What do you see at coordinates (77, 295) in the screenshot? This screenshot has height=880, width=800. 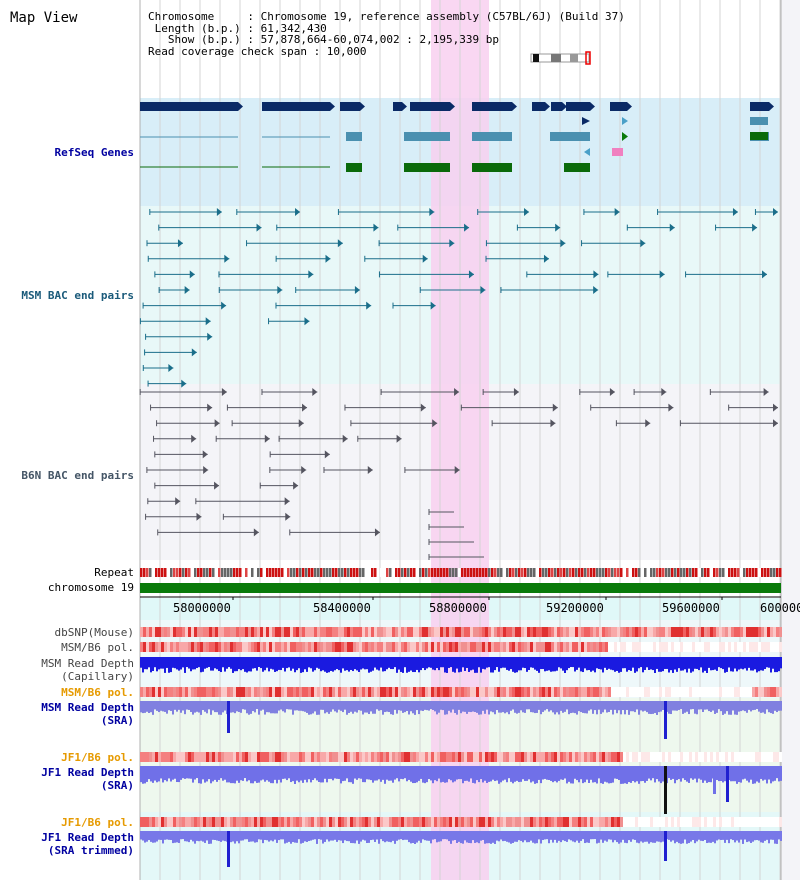 I see `track-label-msm-bac: MSM BAC end pairs` at bounding box center [77, 295].